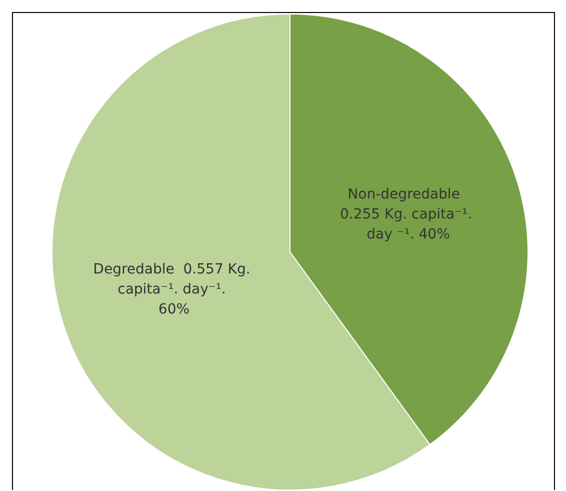 Image resolution: width=566 pixels, height=491 pixels. I want to click on slice-label: Non-degredable 0.255 Kg. capita⁻¹. day ⁻¹. 40%, so click(406, 214).